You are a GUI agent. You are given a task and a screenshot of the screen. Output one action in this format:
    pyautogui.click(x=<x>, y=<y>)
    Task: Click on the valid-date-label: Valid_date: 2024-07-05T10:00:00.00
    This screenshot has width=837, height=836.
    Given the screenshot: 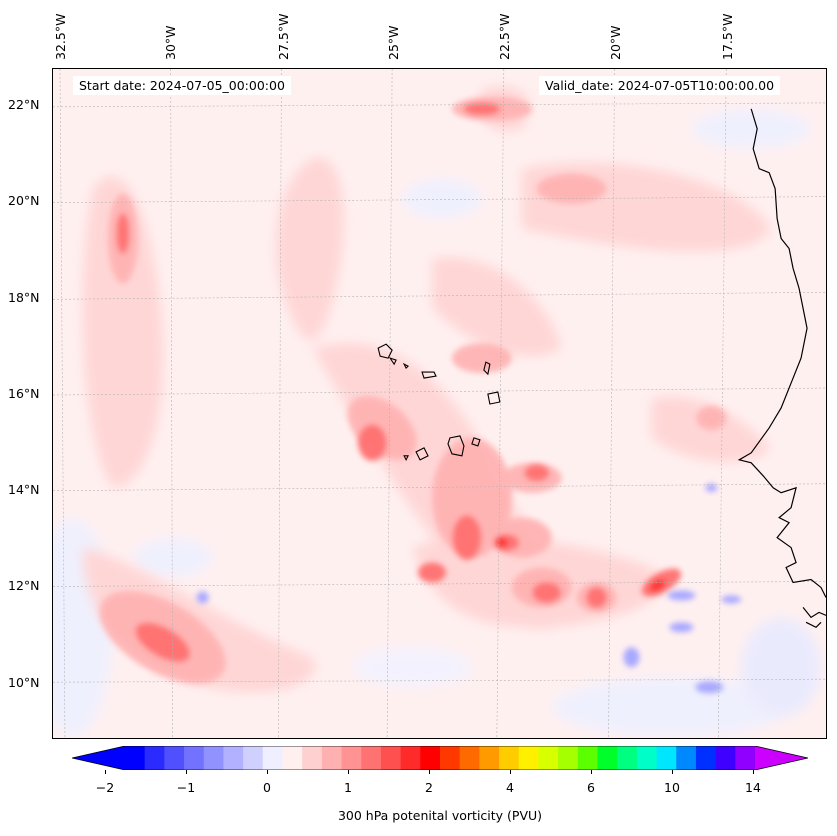 What is the action you would take?
    pyautogui.click(x=660, y=85)
    